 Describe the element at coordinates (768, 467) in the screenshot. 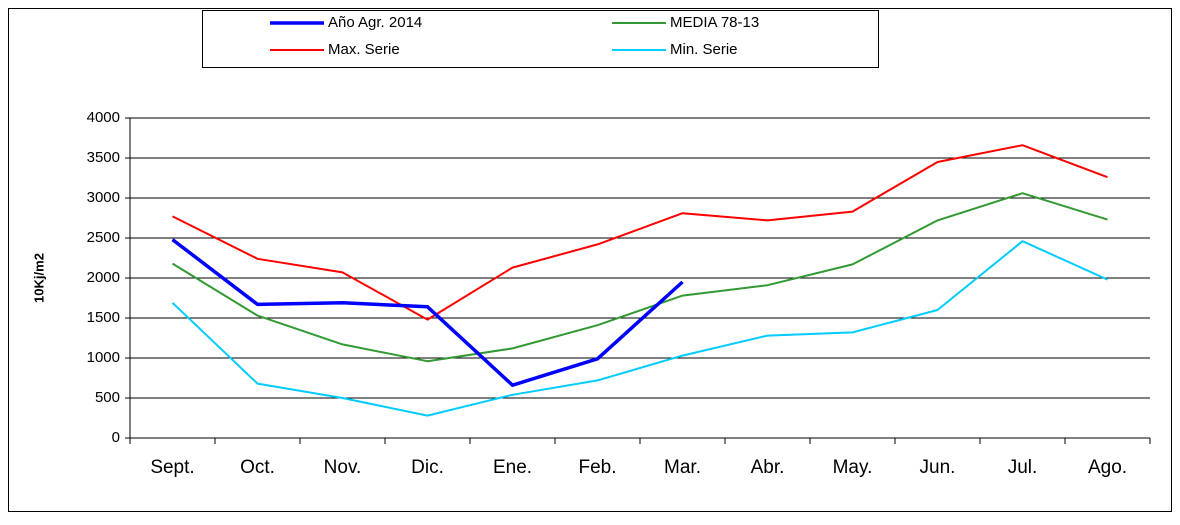

I see `x-tick-label: Abr.` at that location.